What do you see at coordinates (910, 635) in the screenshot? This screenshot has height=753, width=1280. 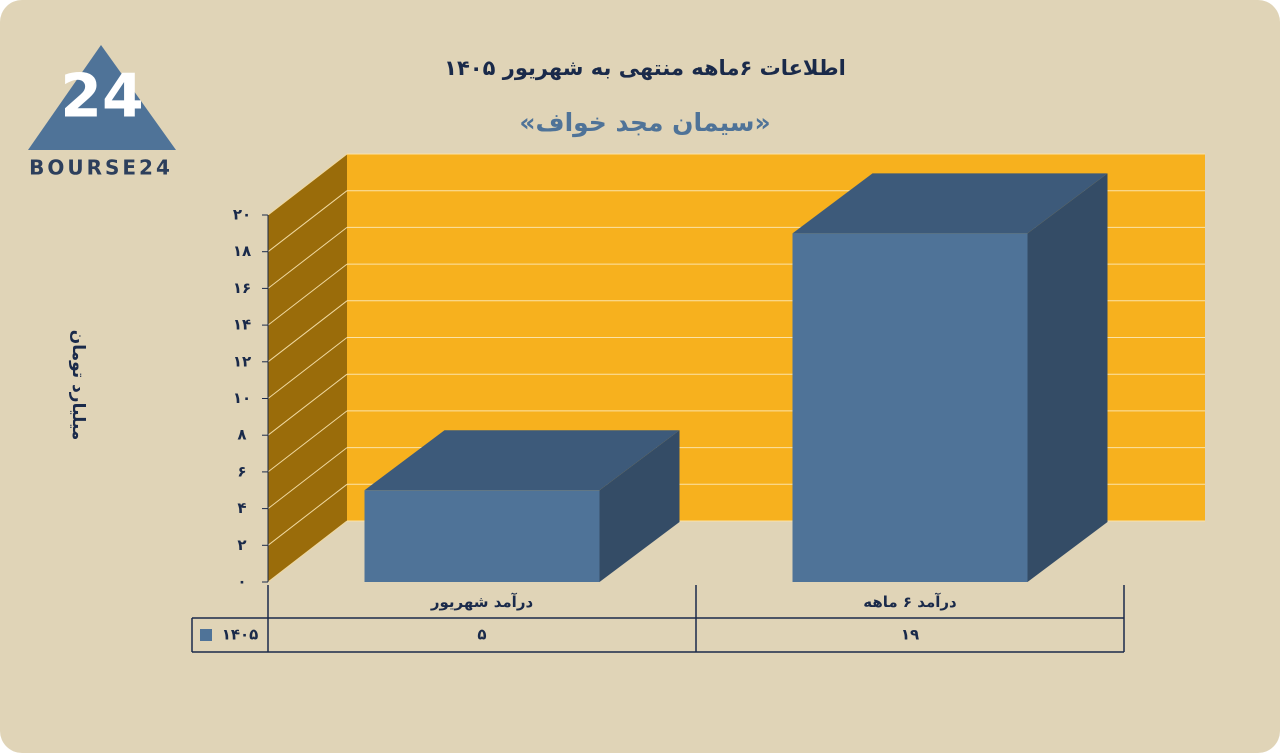 I see `value-label: ۱۹` at bounding box center [910, 635].